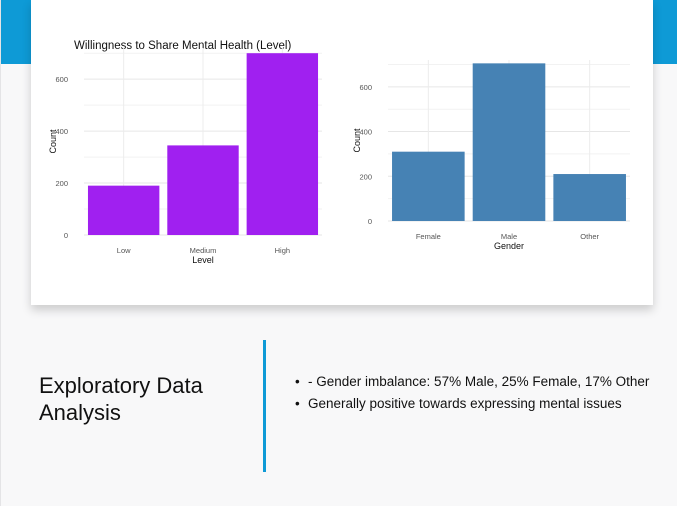 The image size is (677, 506). What do you see at coordinates (203, 250) in the screenshot?
I see `x-tick-label: Medium` at bounding box center [203, 250].